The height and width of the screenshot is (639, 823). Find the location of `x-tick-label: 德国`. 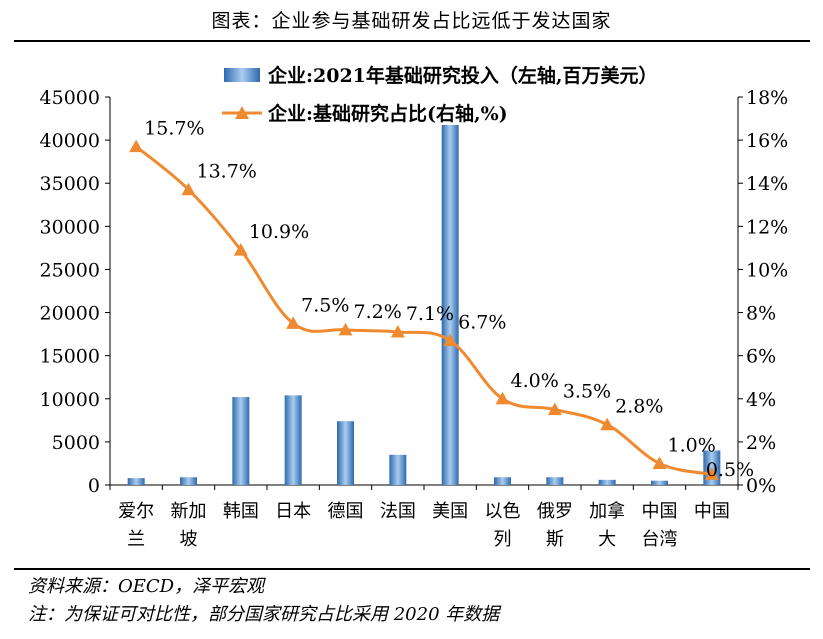

x-tick-label: 德国 is located at coordinates (346, 511).